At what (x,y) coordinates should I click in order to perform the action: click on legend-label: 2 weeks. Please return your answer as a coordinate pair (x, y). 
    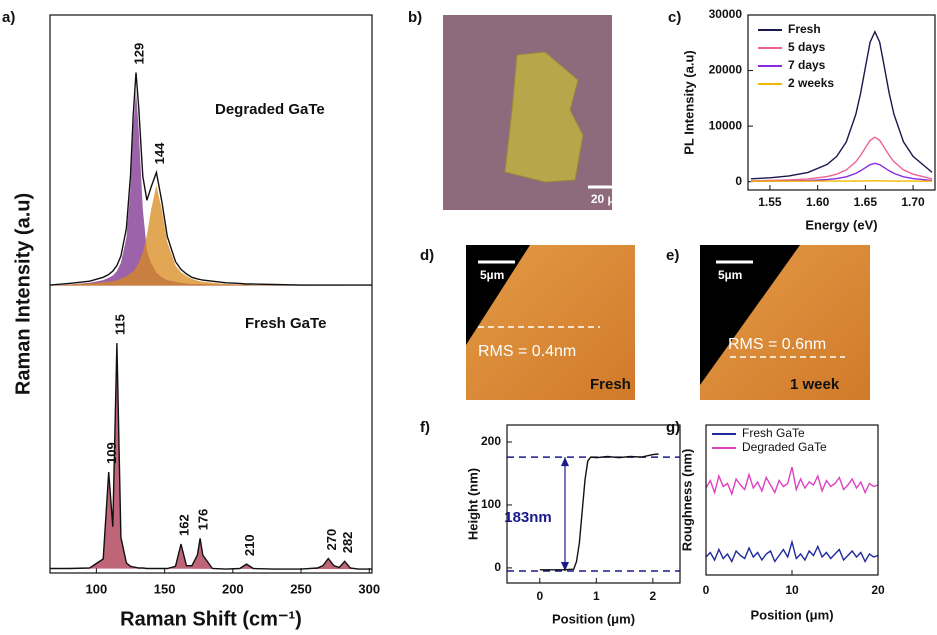
    Looking at the image, I should click on (811, 83).